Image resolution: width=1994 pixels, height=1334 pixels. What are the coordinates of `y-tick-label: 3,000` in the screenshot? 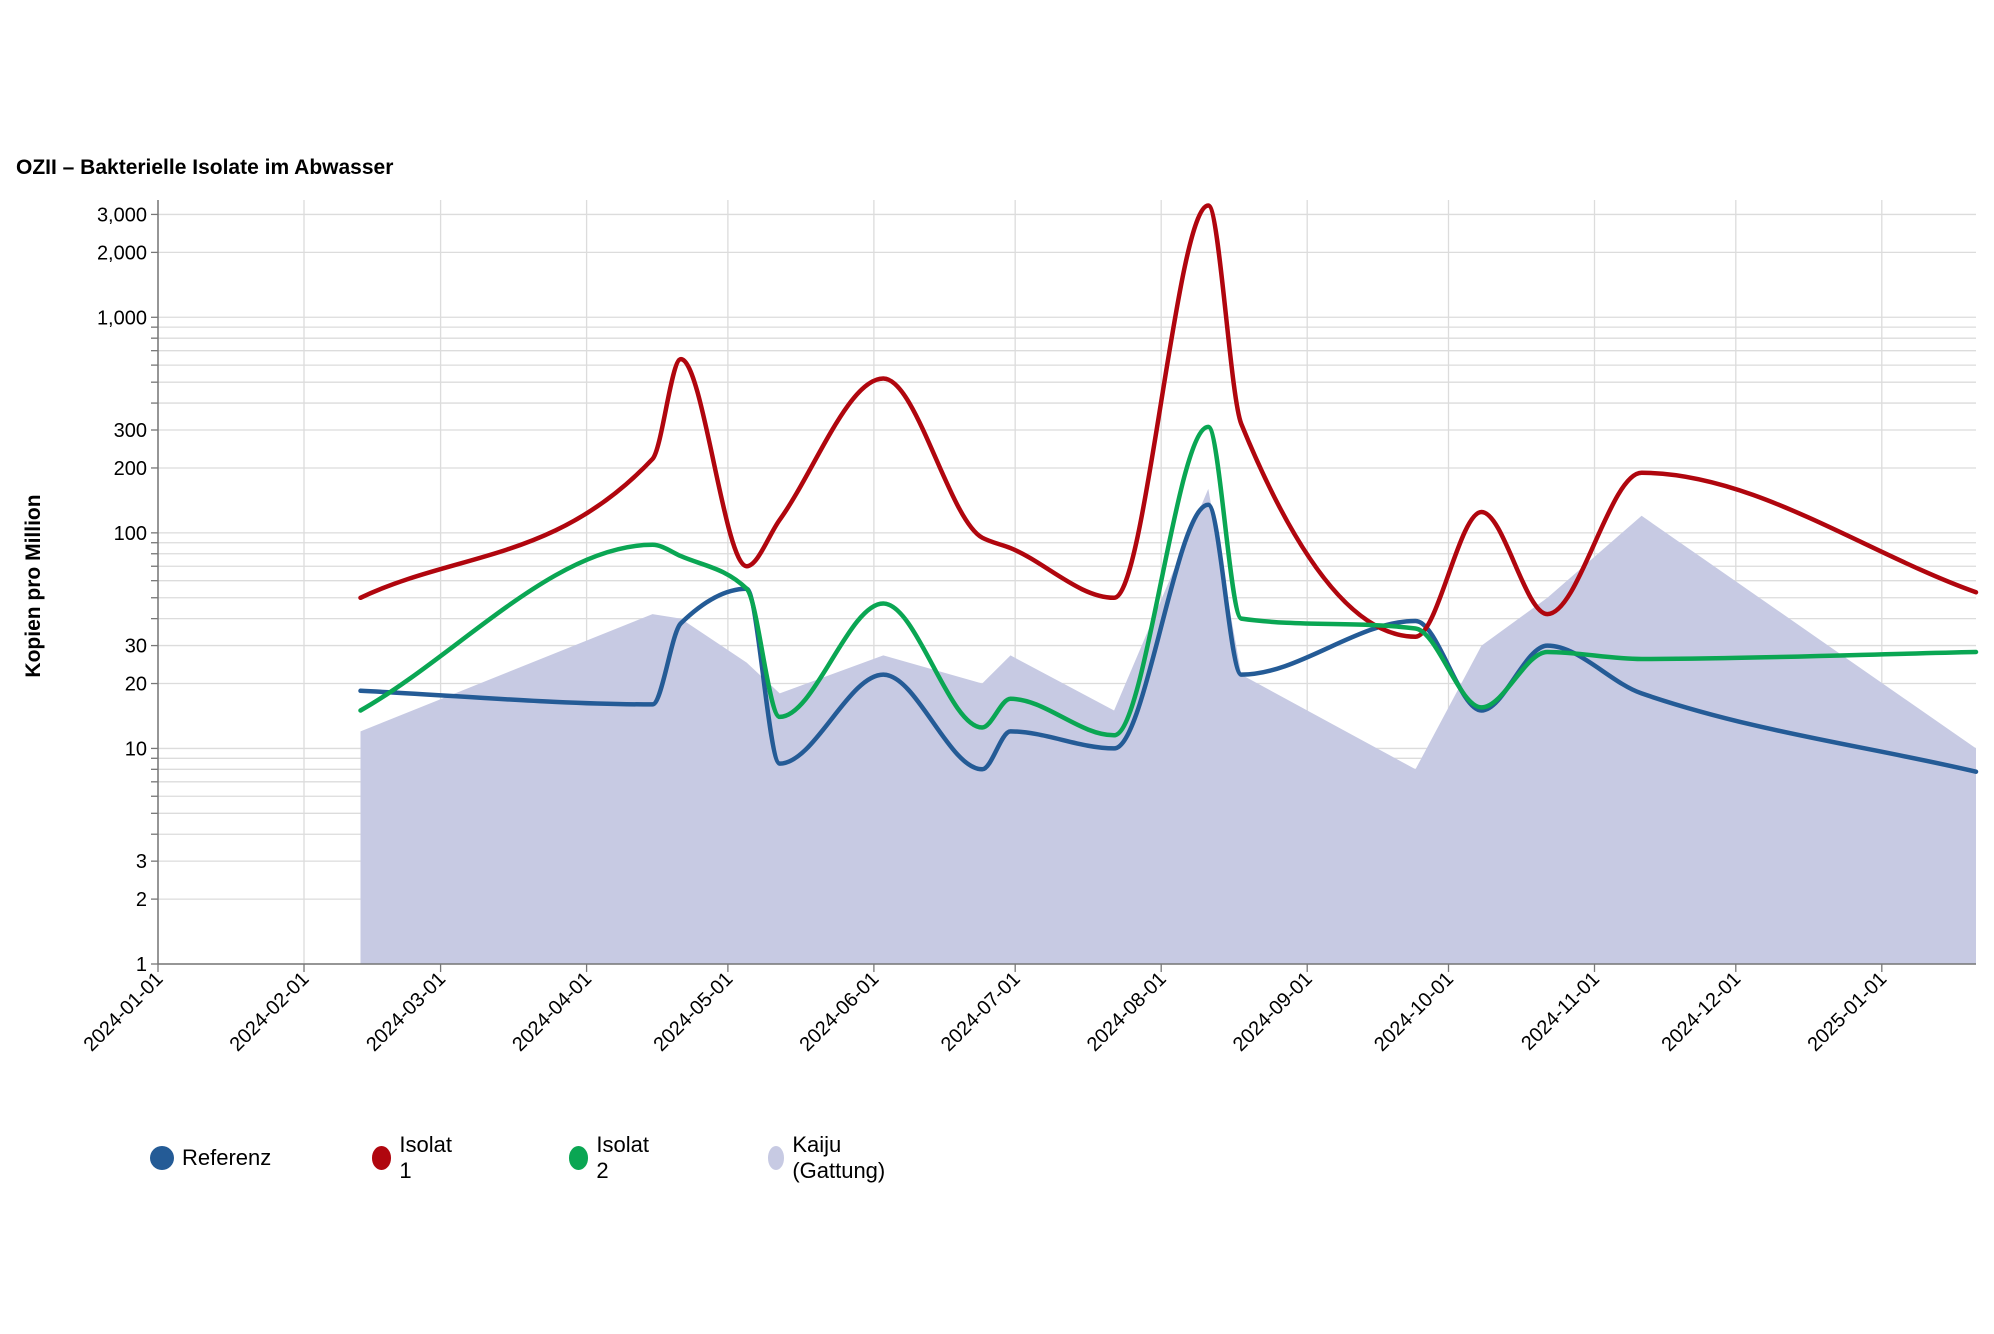 It's located at (122, 215).